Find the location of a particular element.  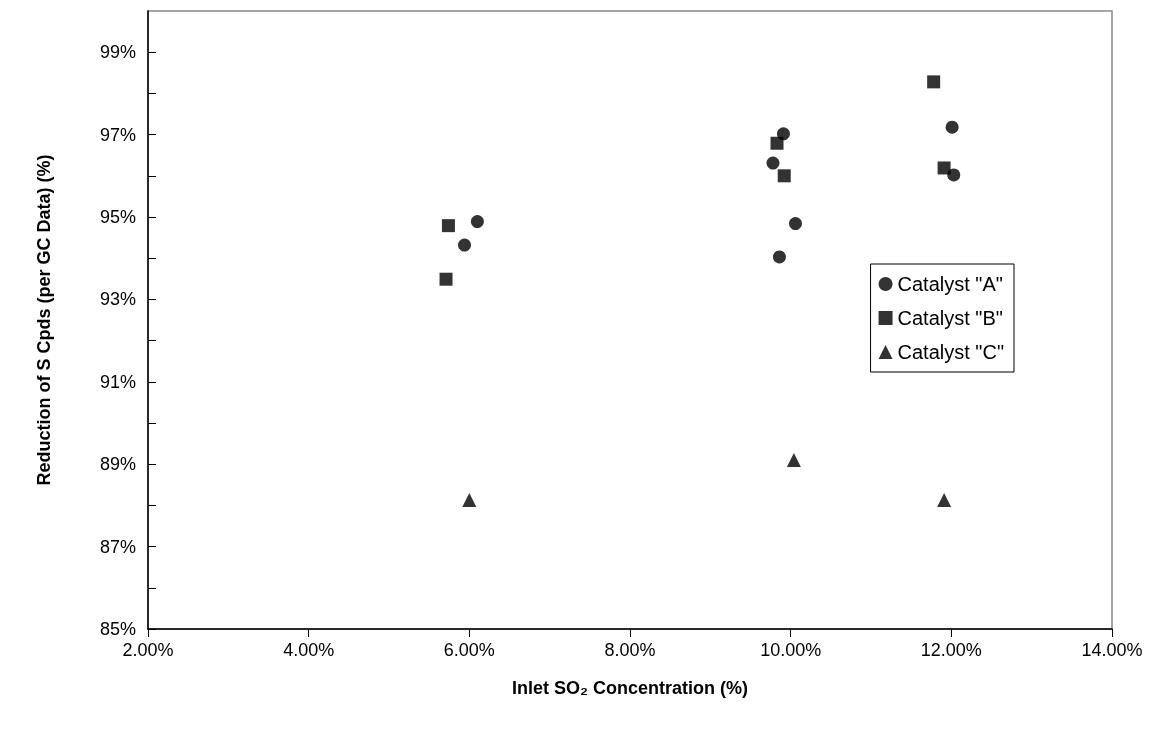

y-tick-label: 99% is located at coordinates (117, 52).